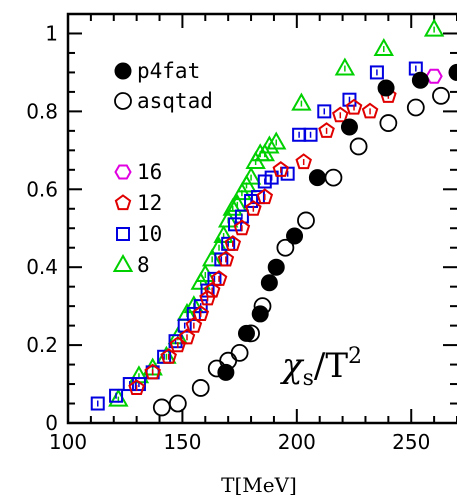 Image resolution: width=457 pixels, height=502 pixels. Describe the element at coordinates (42, 345) in the screenshot. I see `y-tick-label: 0.2` at that location.